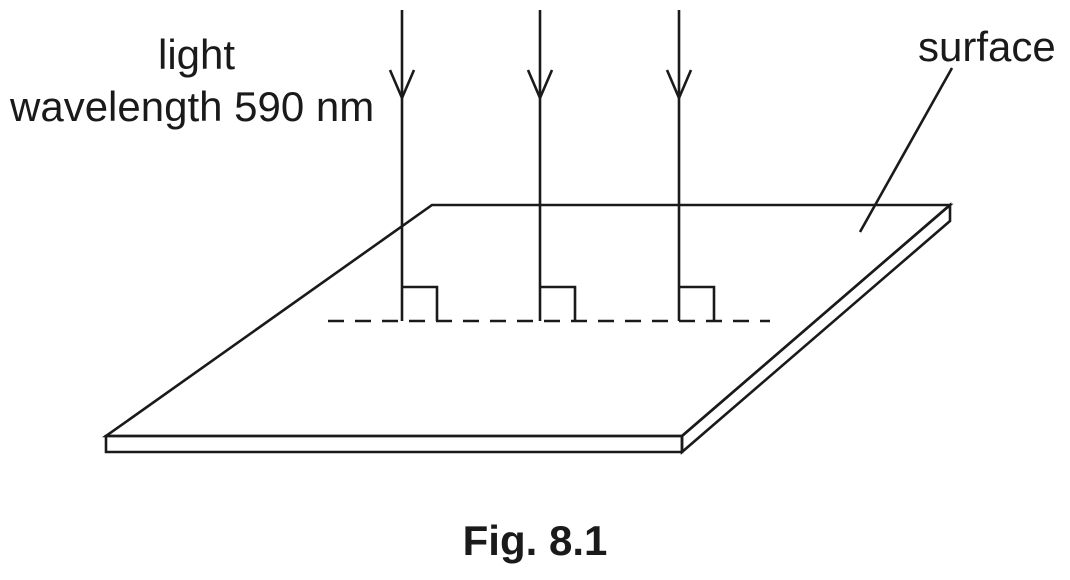 The image size is (1070, 580). I want to click on surface-side-edge, so click(816, 328).